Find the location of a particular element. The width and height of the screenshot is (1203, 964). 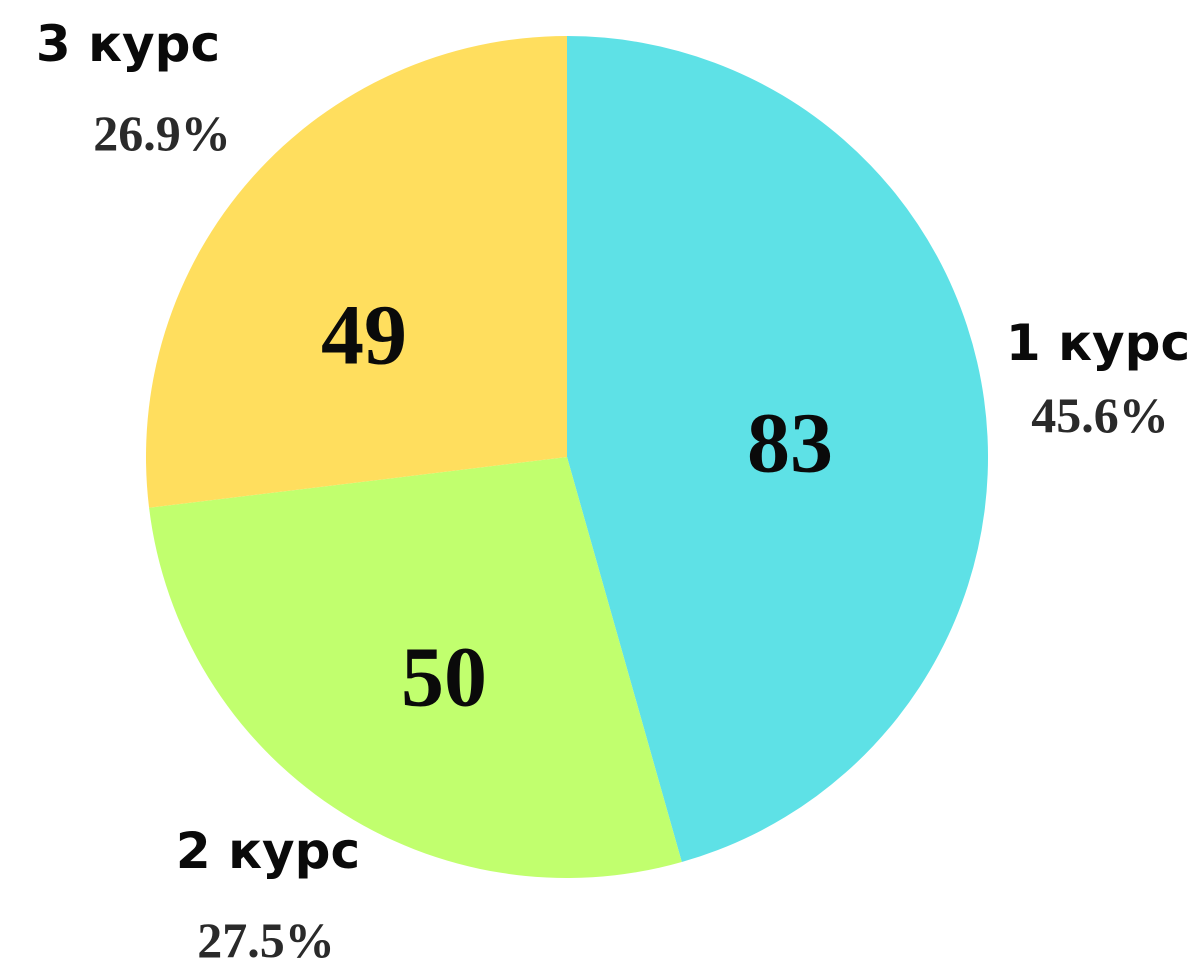

slice-value-label: 49 is located at coordinates (364, 335).